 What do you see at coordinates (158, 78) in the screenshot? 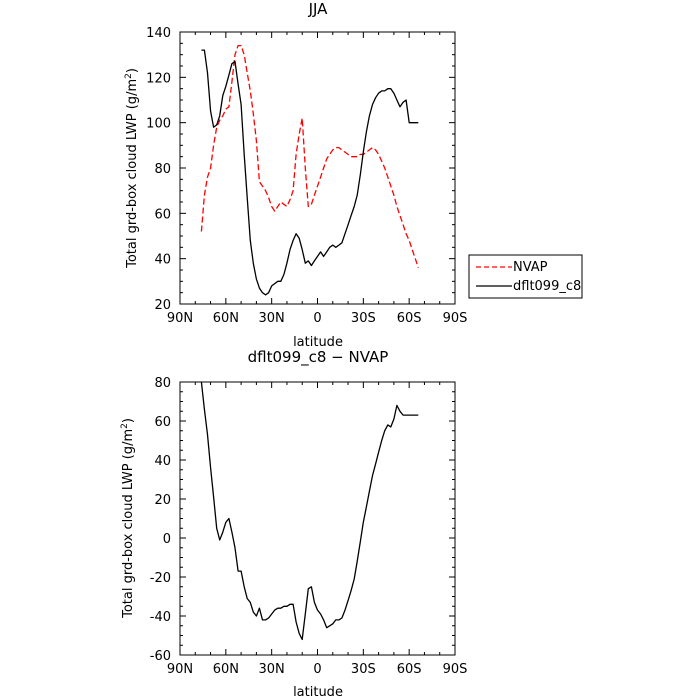
I see `y-tick-label: 120` at bounding box center [158, 78].